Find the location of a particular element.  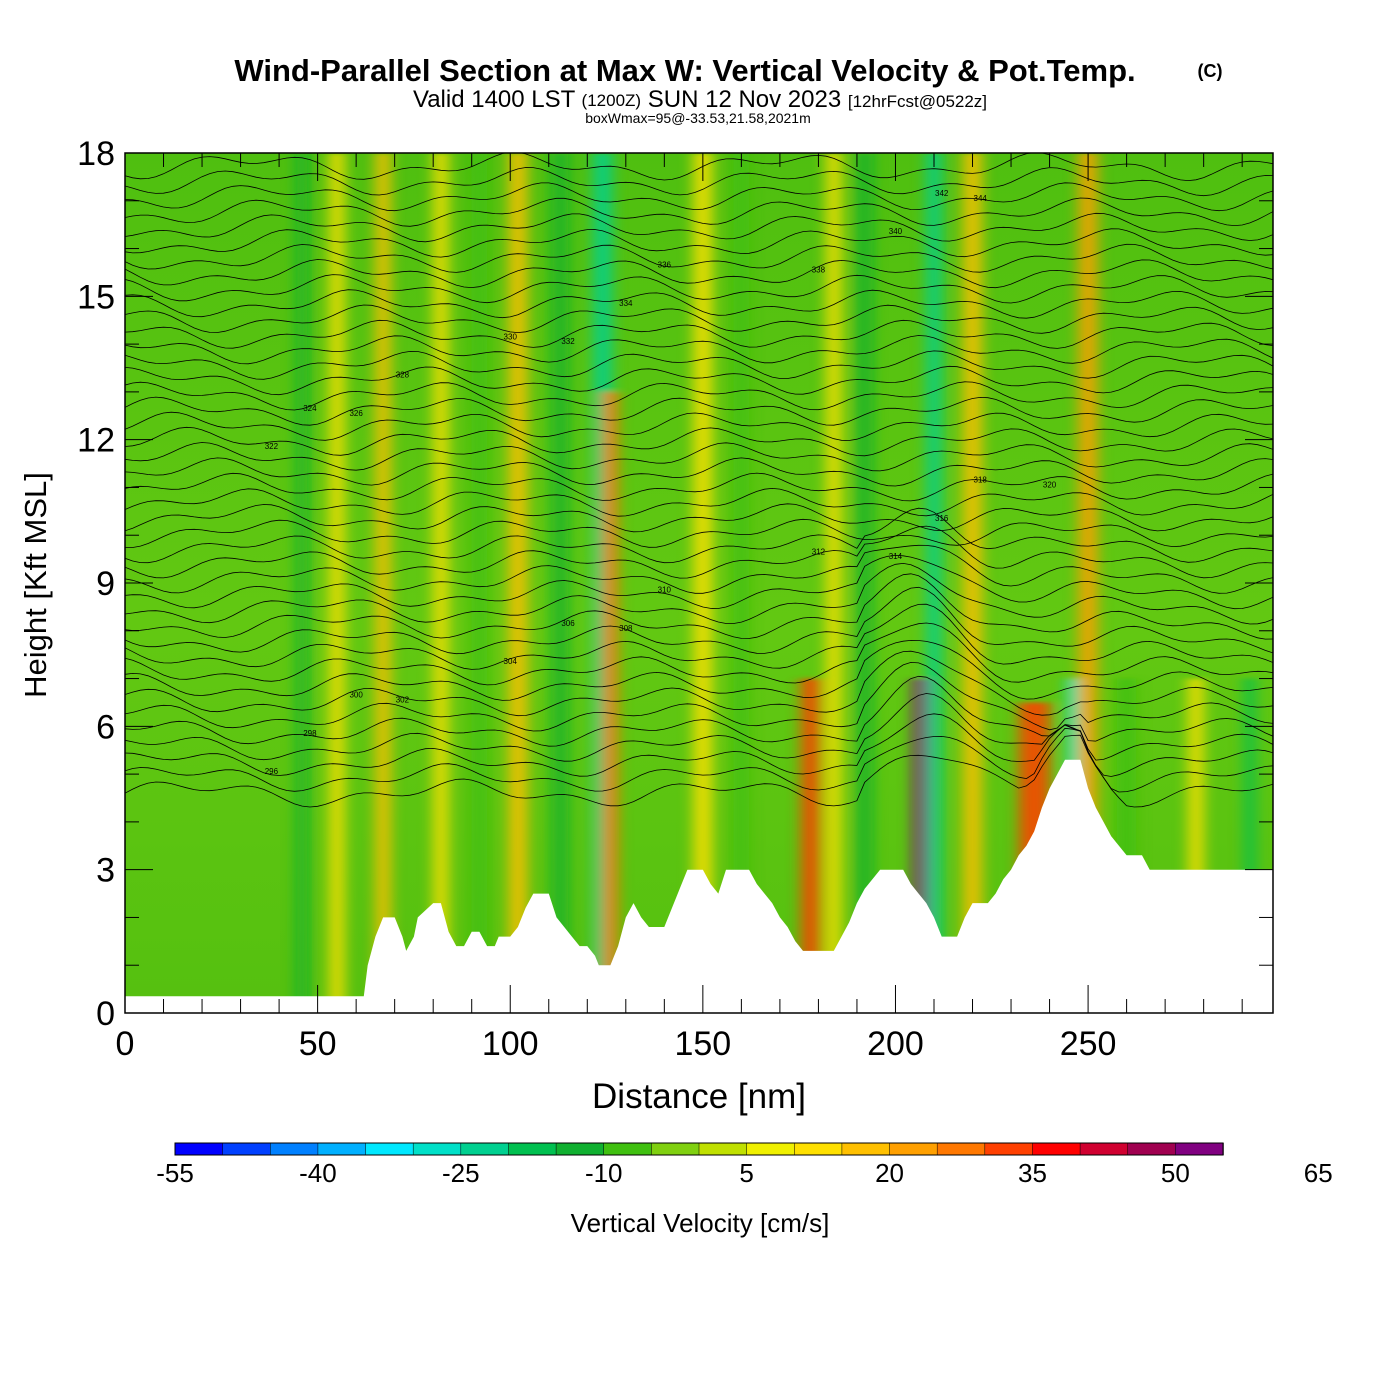

y-axis-label: Height [Kft MSL] is located at coordinates (35, 585).